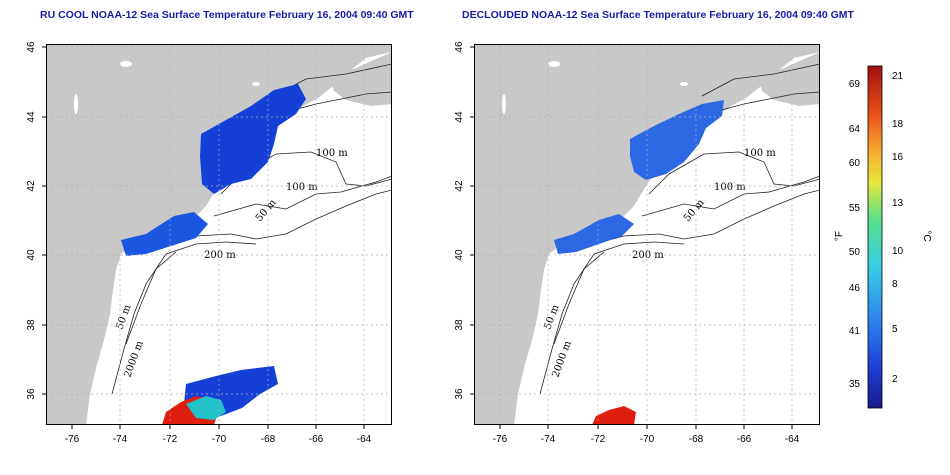 The width and height of the screenshot is (950, 475). What do you see at coordinates (855, 129) in the screenshot?
I see `f-tick-label: 64` at bounding box center [855, 129].